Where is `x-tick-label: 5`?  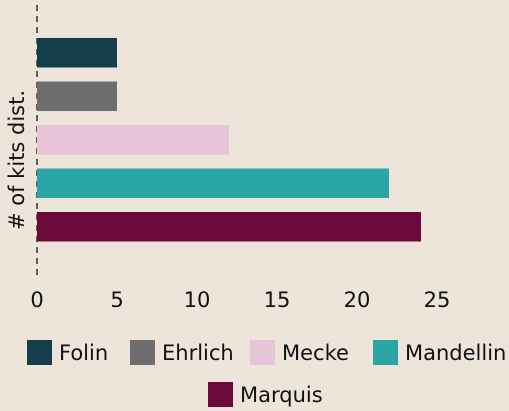
x-tick-label: 5 is located at coordinates (116, 300).